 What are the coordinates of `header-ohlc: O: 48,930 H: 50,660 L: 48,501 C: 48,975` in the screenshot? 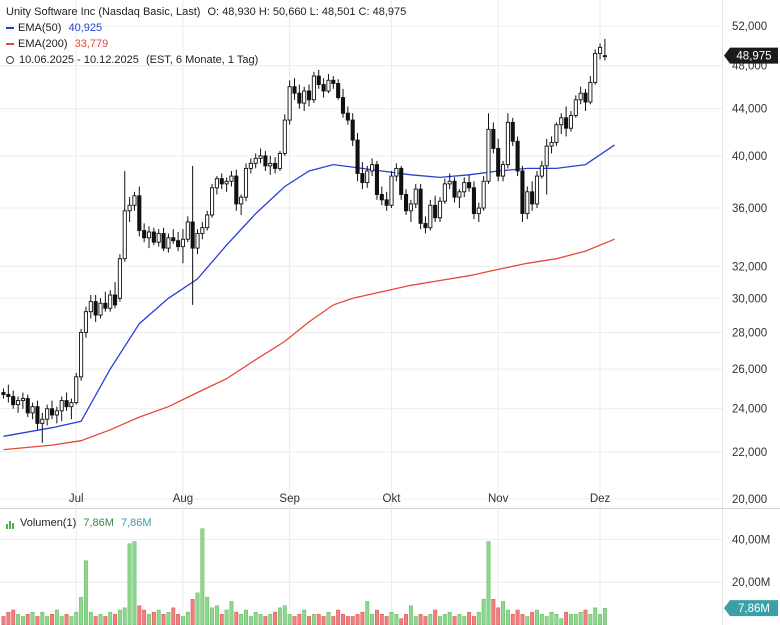 It's located at (307, 12).